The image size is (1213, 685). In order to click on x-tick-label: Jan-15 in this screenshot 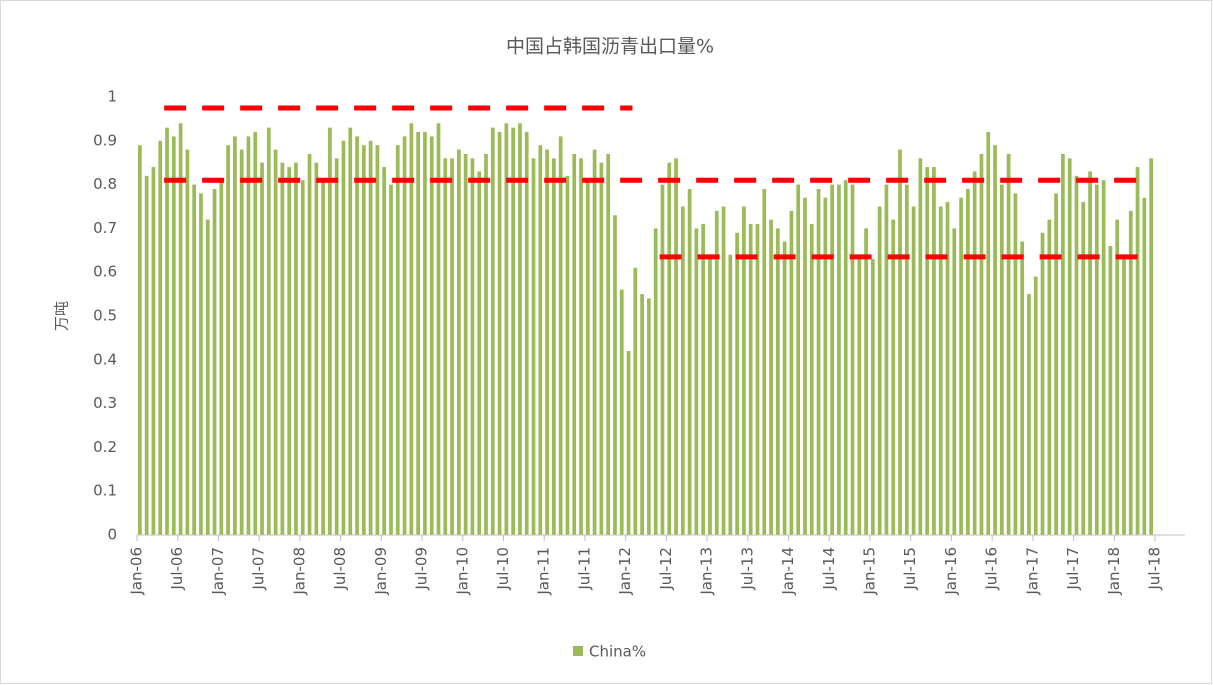, I will do `click(869, 571)`.